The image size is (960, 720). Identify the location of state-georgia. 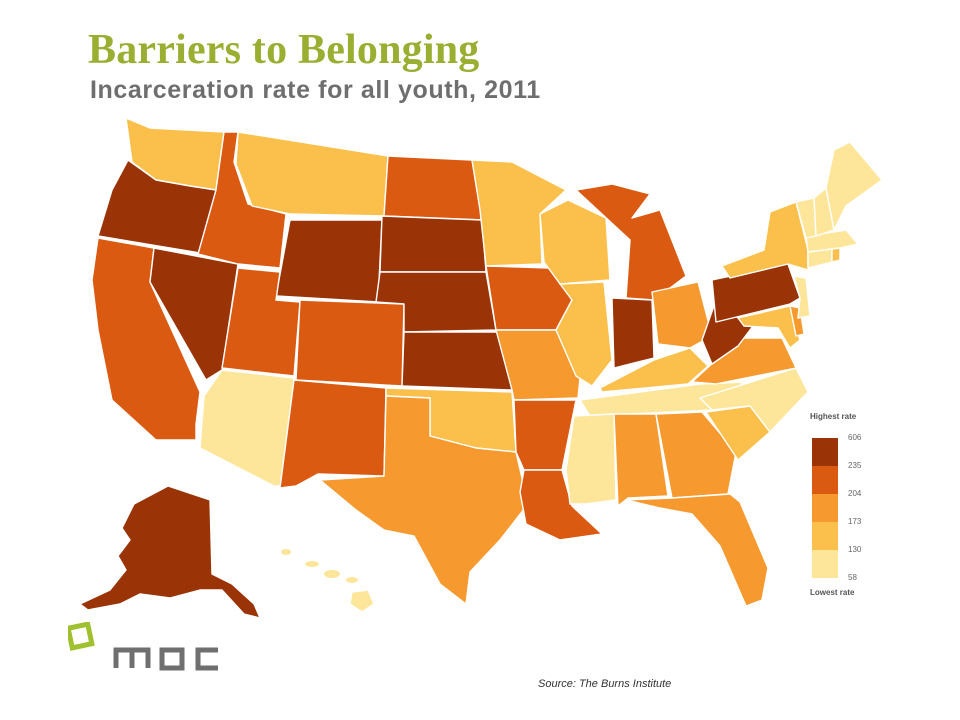
(696, 455).